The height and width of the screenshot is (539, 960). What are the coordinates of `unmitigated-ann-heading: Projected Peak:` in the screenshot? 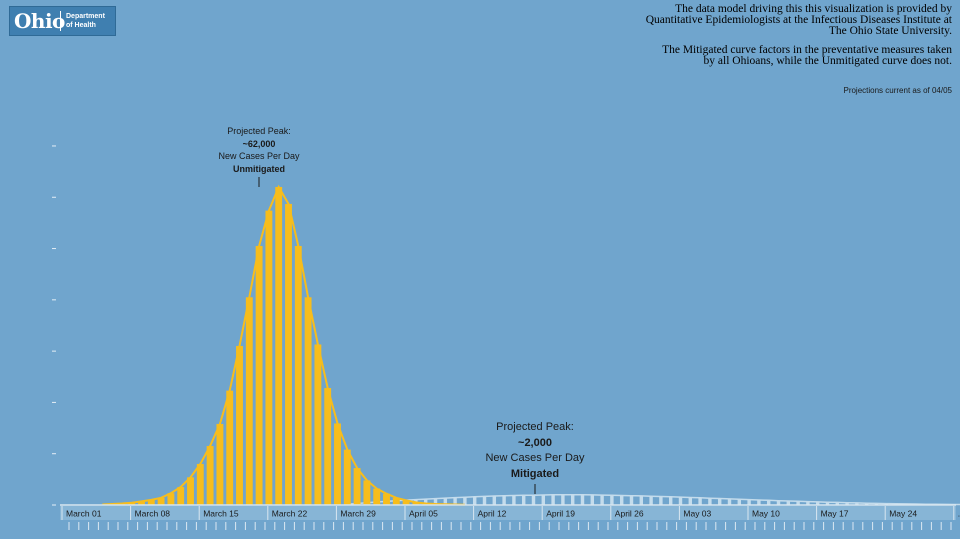 It's located at (259, 131).